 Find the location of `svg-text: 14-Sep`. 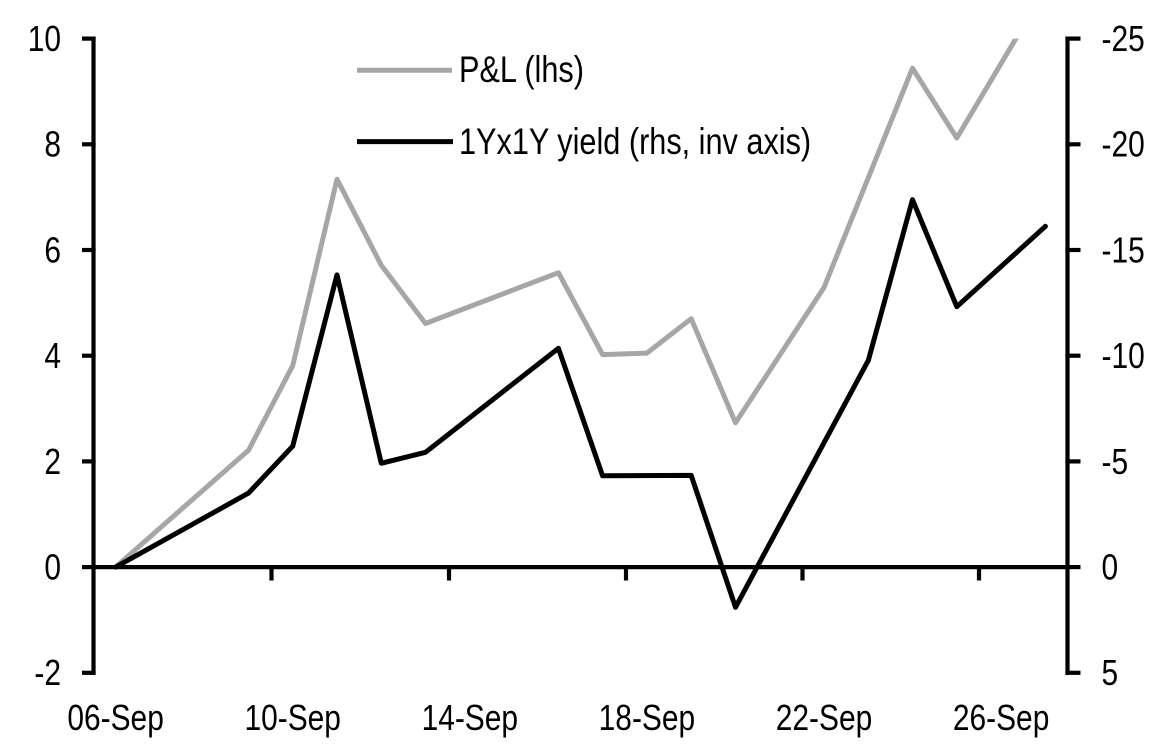

svg-text: 14-Sep is located at coordinates (470, 718).